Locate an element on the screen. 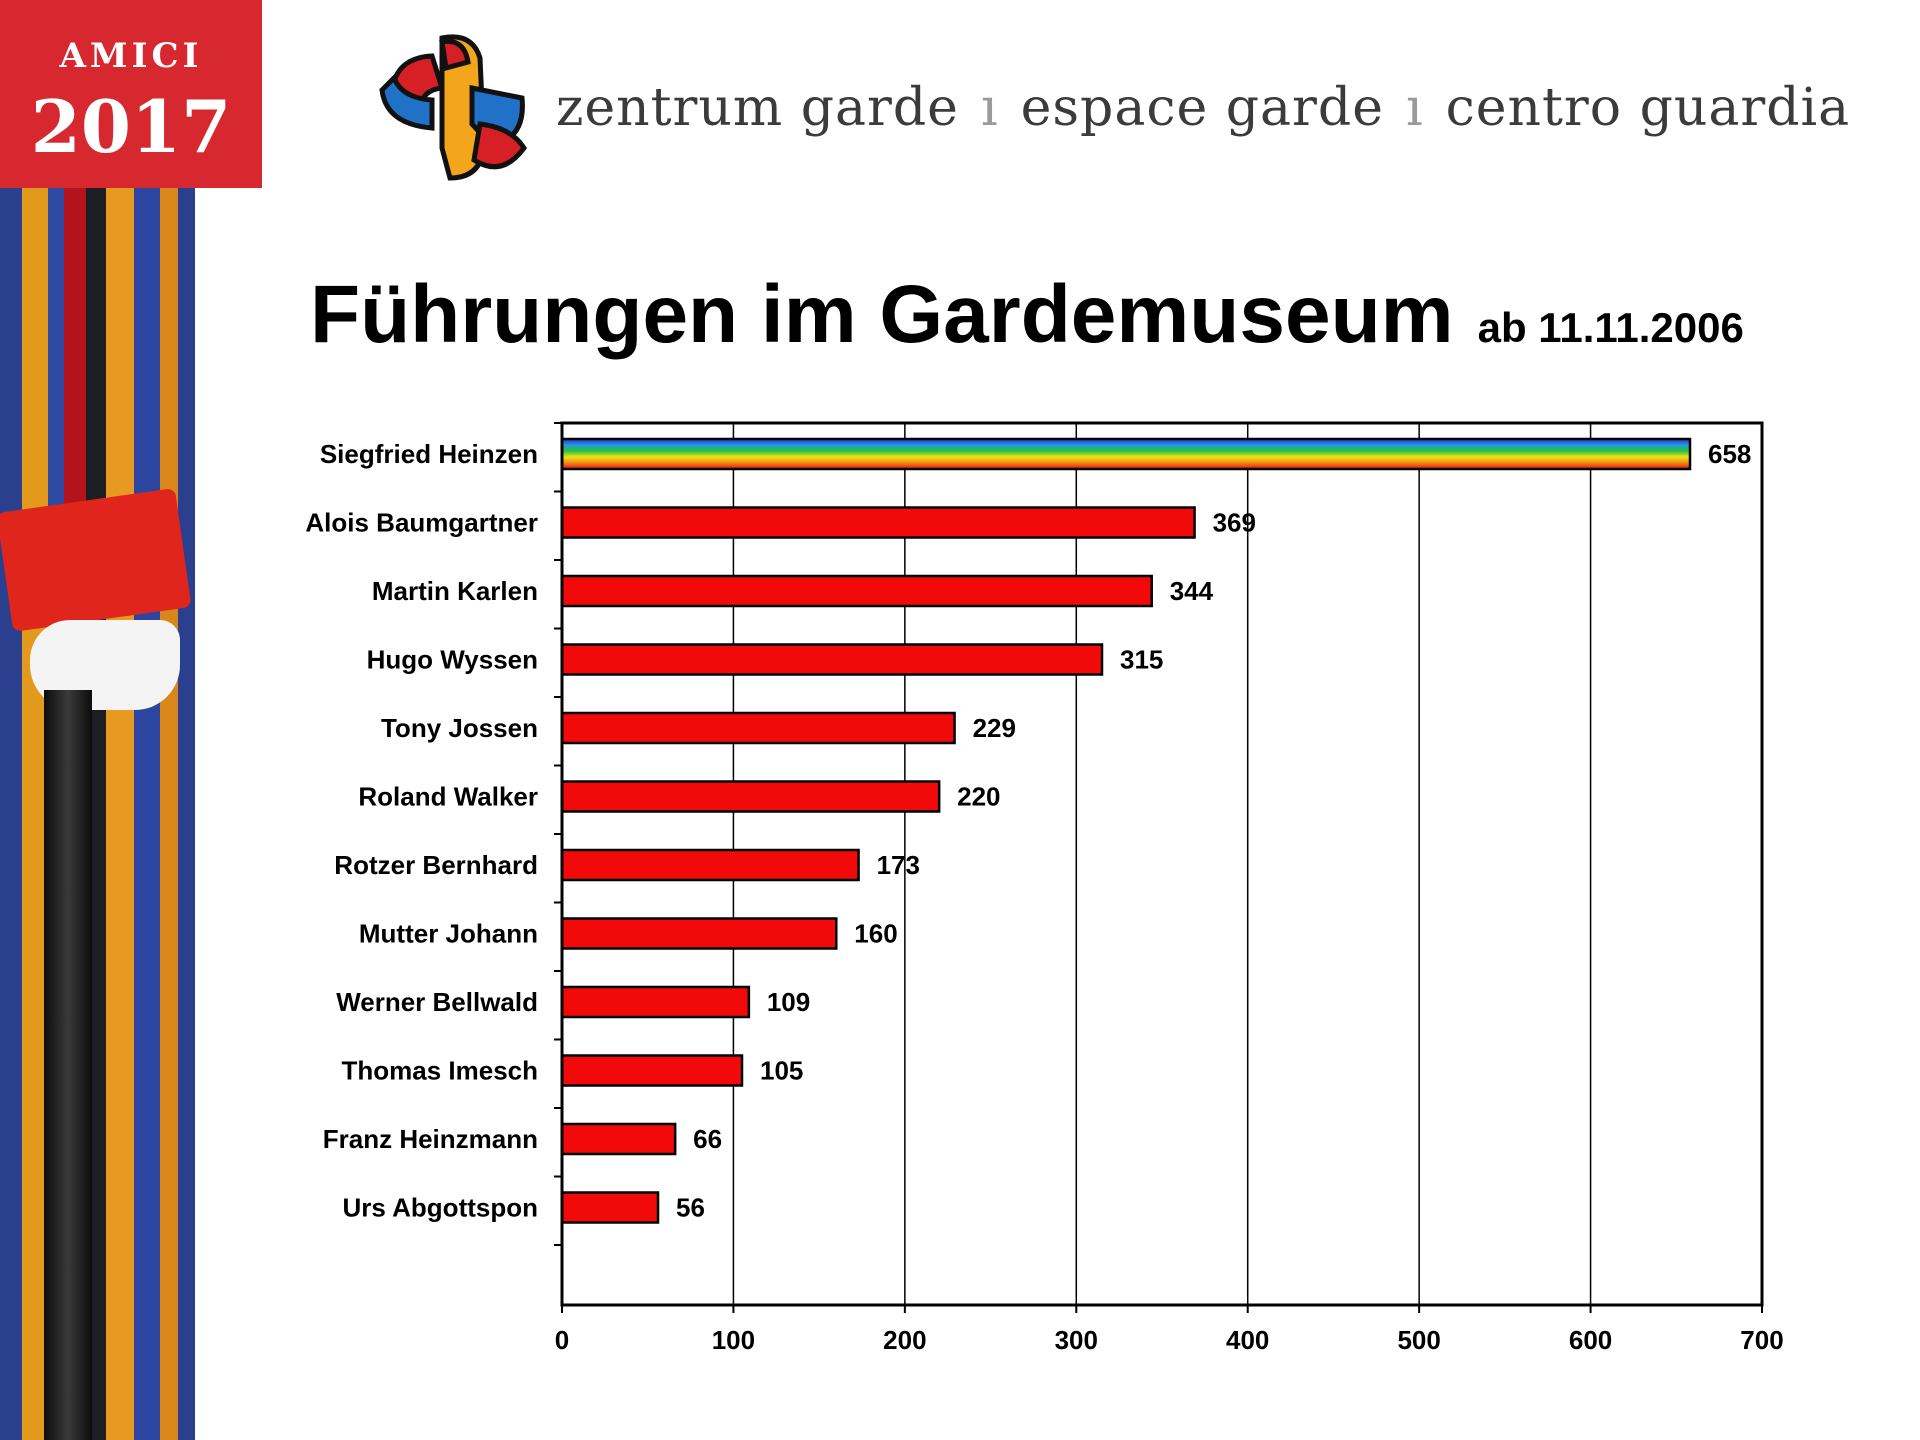 Image resolution: width=1920 pixels, height=1440 pixels. value-label: 658 is located at coordinates (1729, 454).